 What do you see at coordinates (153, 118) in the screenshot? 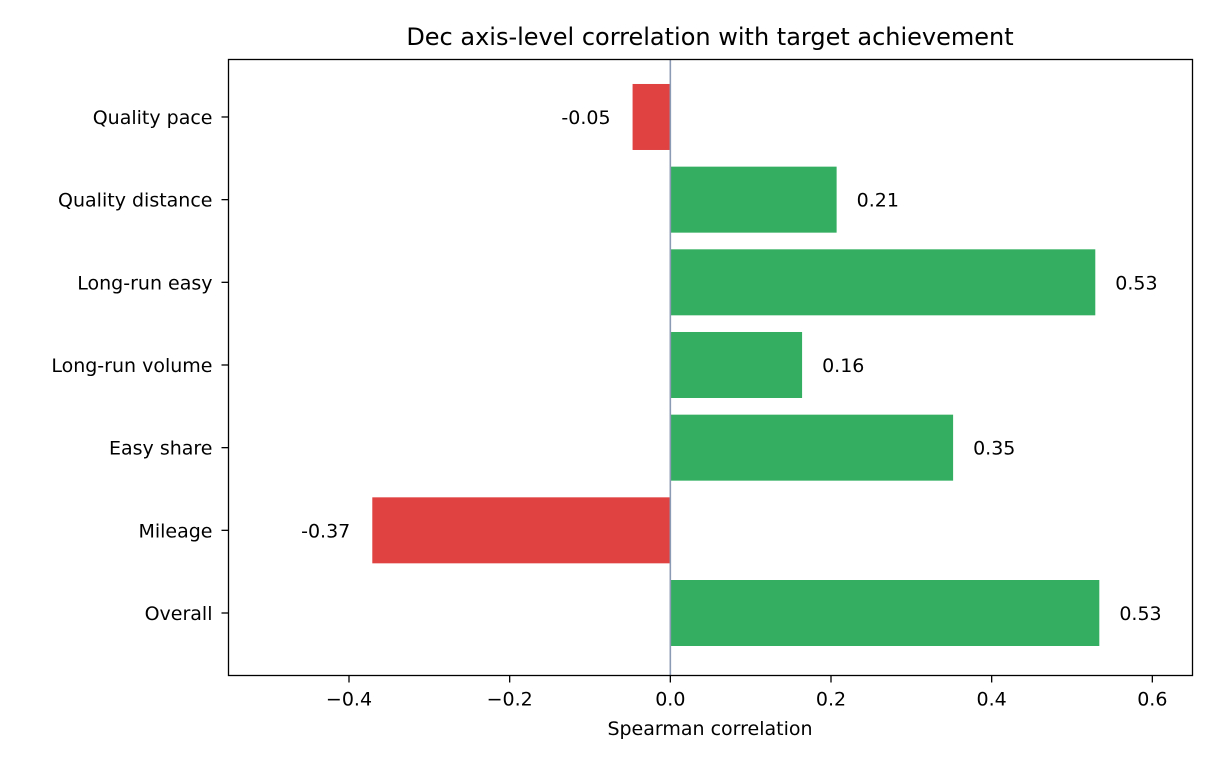
I see `y-tick-label: Quality pace` at bounding box center [153, 118].